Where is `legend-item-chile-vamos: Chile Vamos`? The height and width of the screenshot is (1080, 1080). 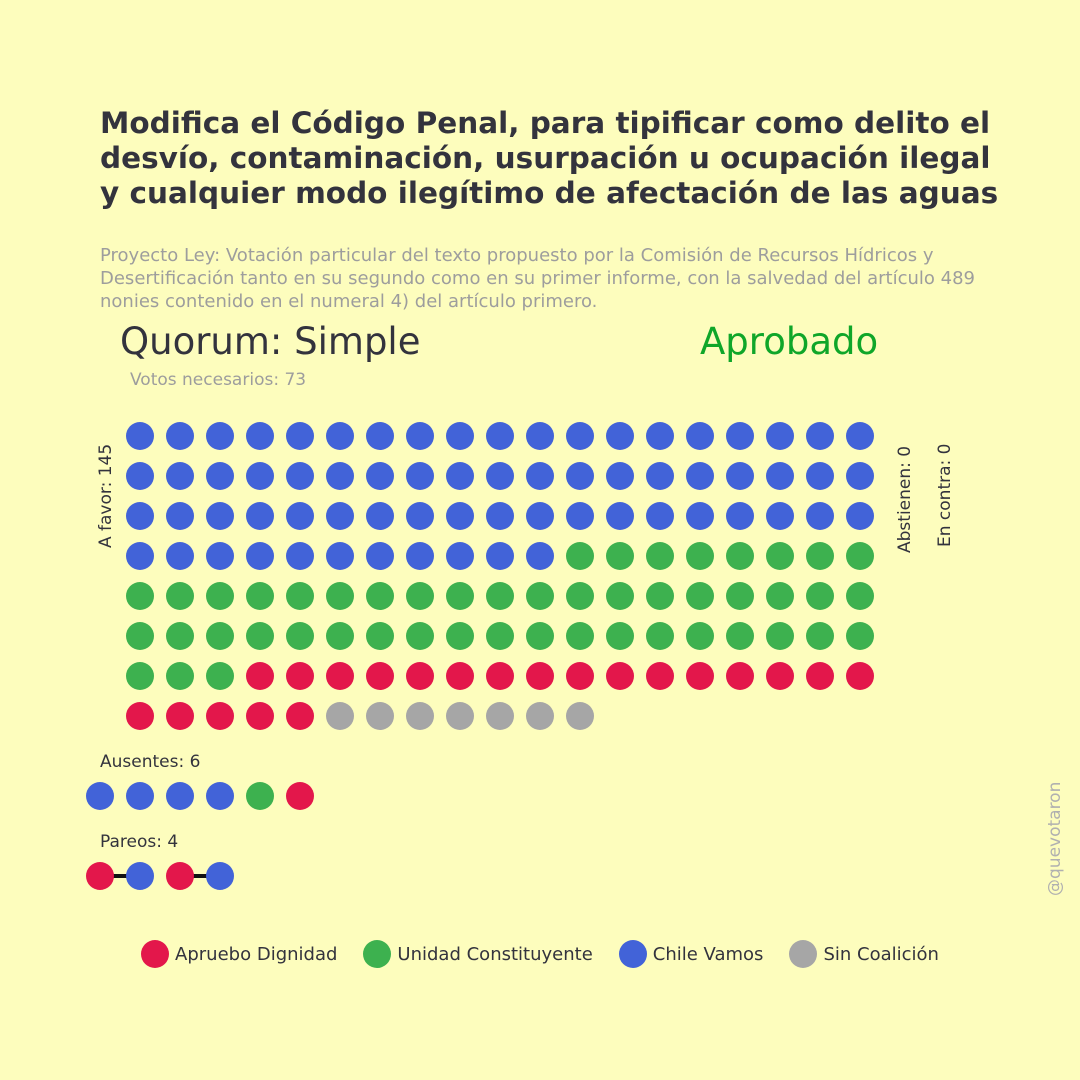 legend-item-chile-vamos: Chile Vamos is located at coordinates (691, 954).